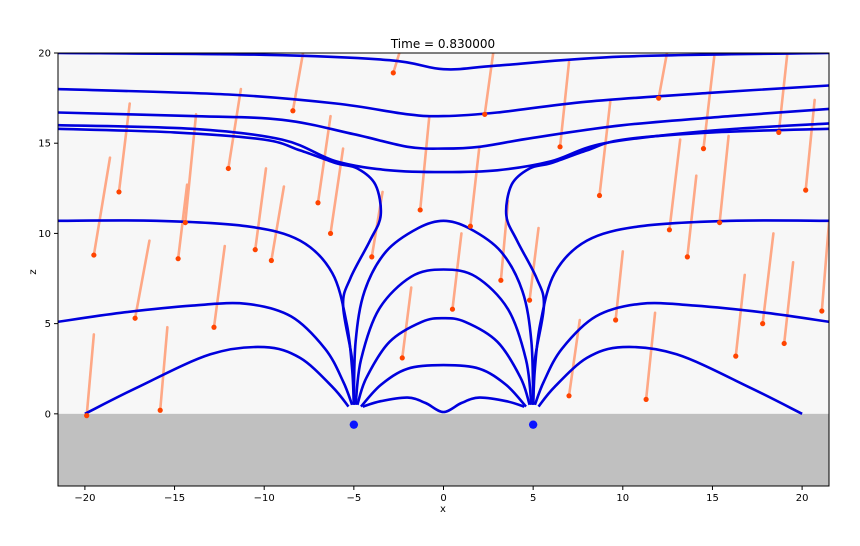 The width and height of the screenshot is (860, 546). Describe the element at coordinates (44, 54) in the screenshot. I see `y-tick-label: 20` at that location.